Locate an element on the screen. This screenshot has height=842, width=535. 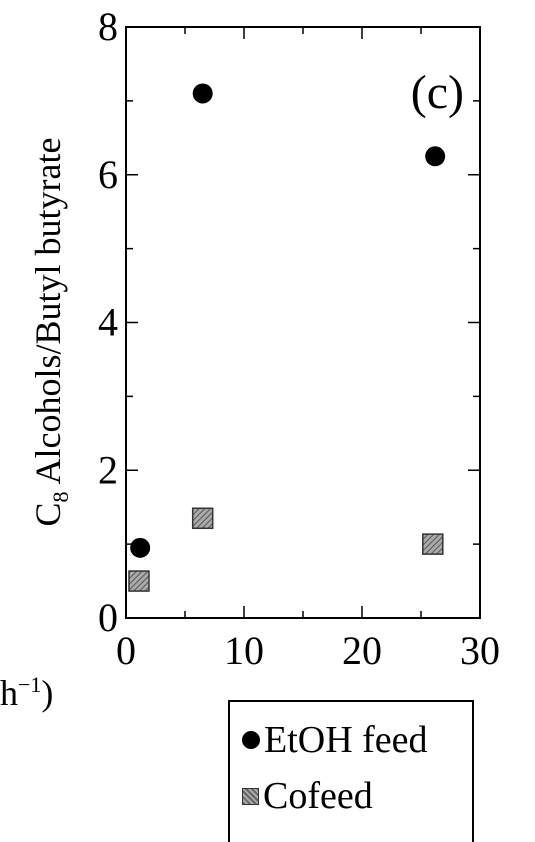
y-tick-label: 2 is located at coordinates (108, 469).